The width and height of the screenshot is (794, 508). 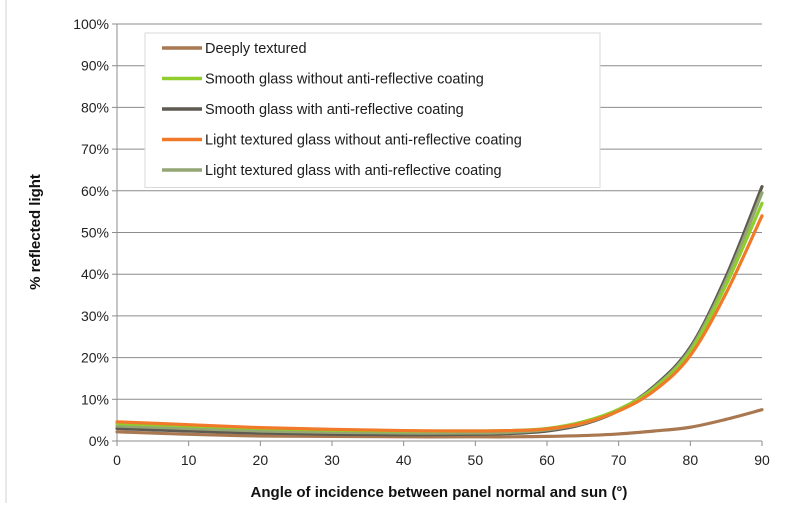 I want to click on y-tick-label: 50%, so click(x=95, y=233).